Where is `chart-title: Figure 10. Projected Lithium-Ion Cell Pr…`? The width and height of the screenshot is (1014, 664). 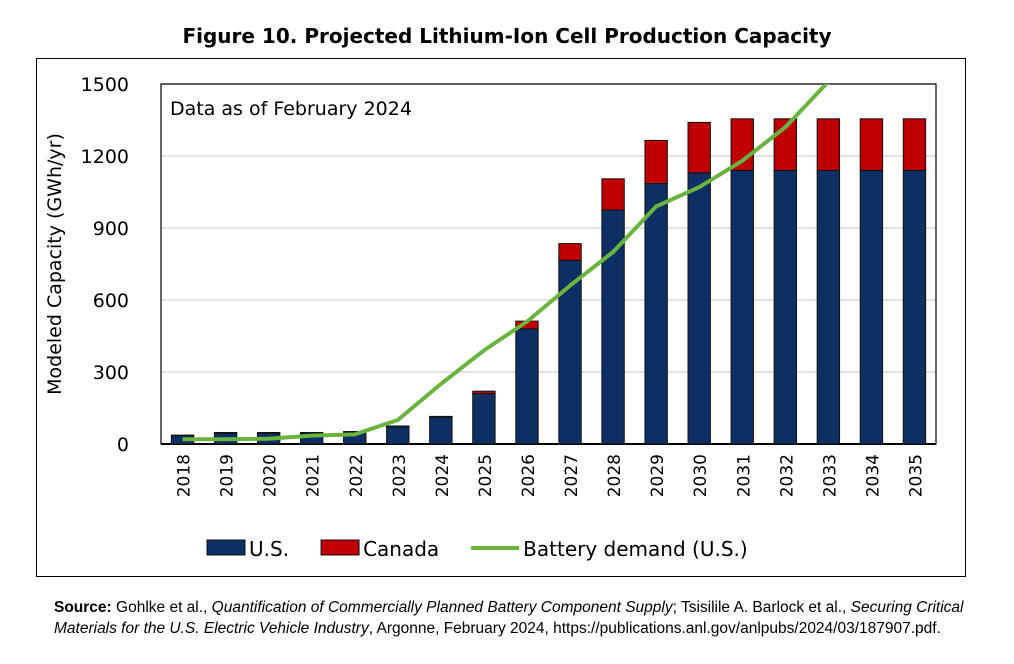
chart-title: Figure 10. Projected Lithium-Ion Cell Pr… is located at coordinates (507, 36).